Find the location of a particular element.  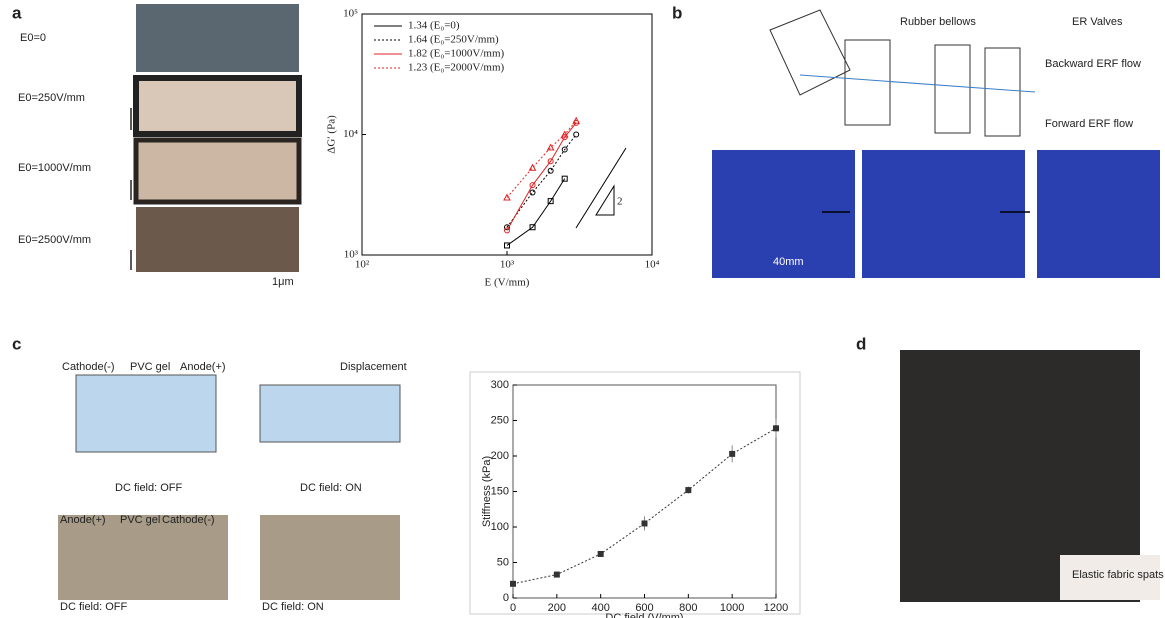

y-tick-label: 100 is located at coordinates (500, 527).